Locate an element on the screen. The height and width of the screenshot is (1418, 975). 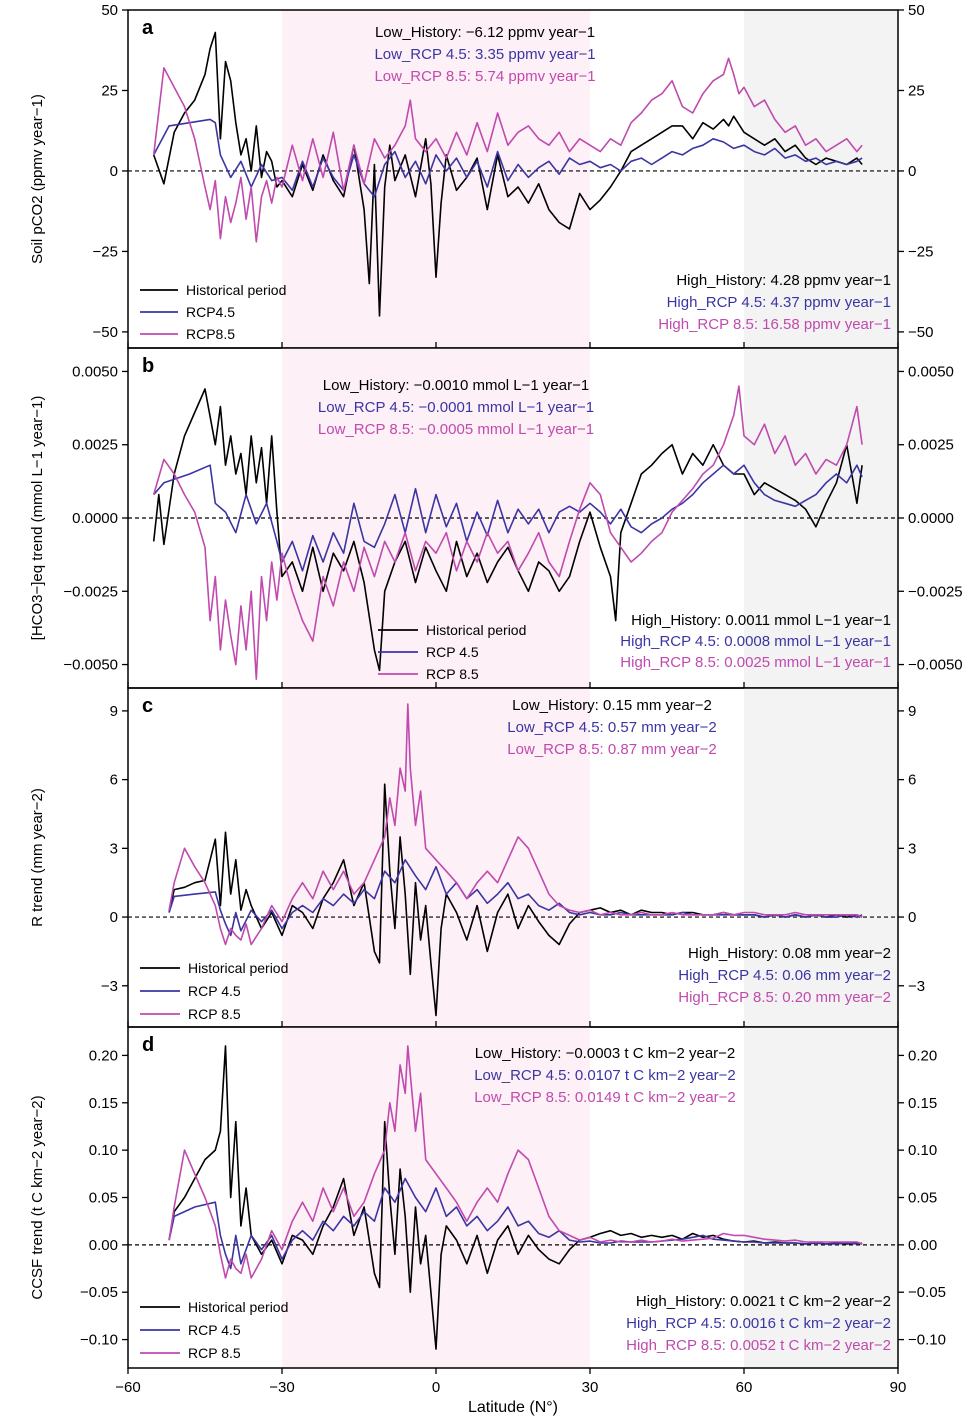
legend-entry: RCP4.5 is located at coordinates (210, 312).